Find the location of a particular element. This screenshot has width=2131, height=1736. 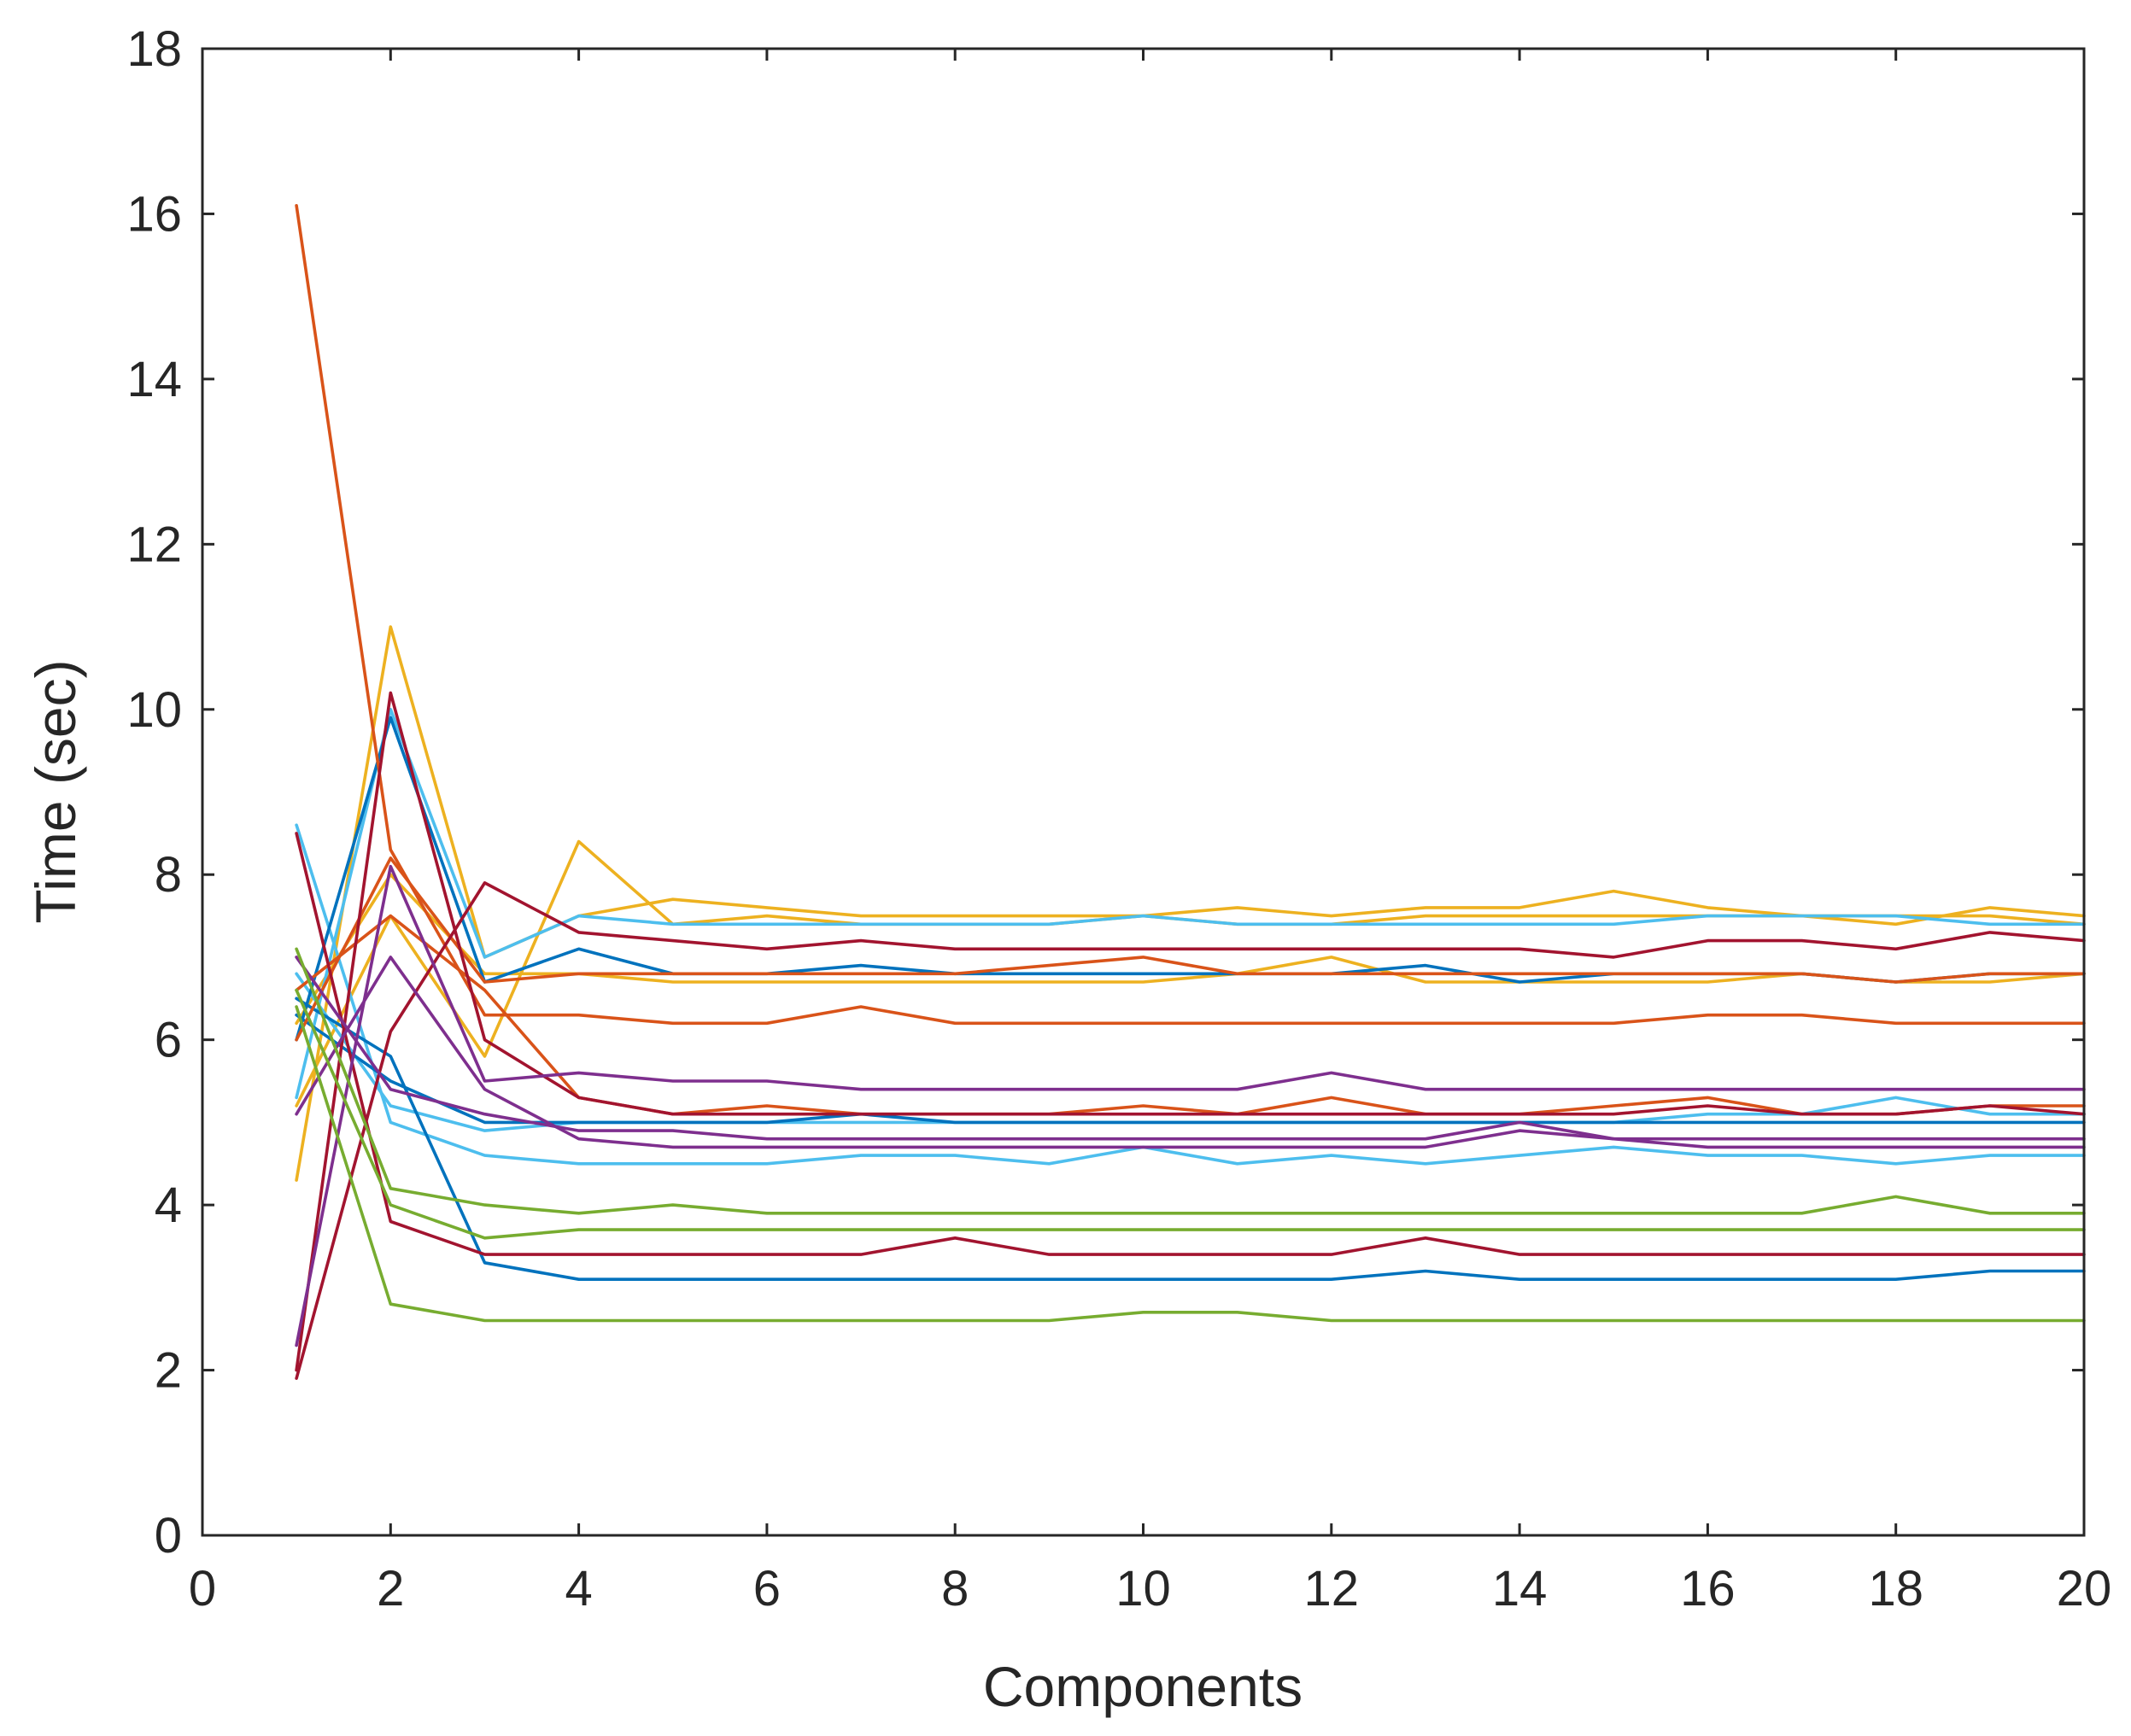

y-tick-label: 12 is located at coordinates (154, 544).